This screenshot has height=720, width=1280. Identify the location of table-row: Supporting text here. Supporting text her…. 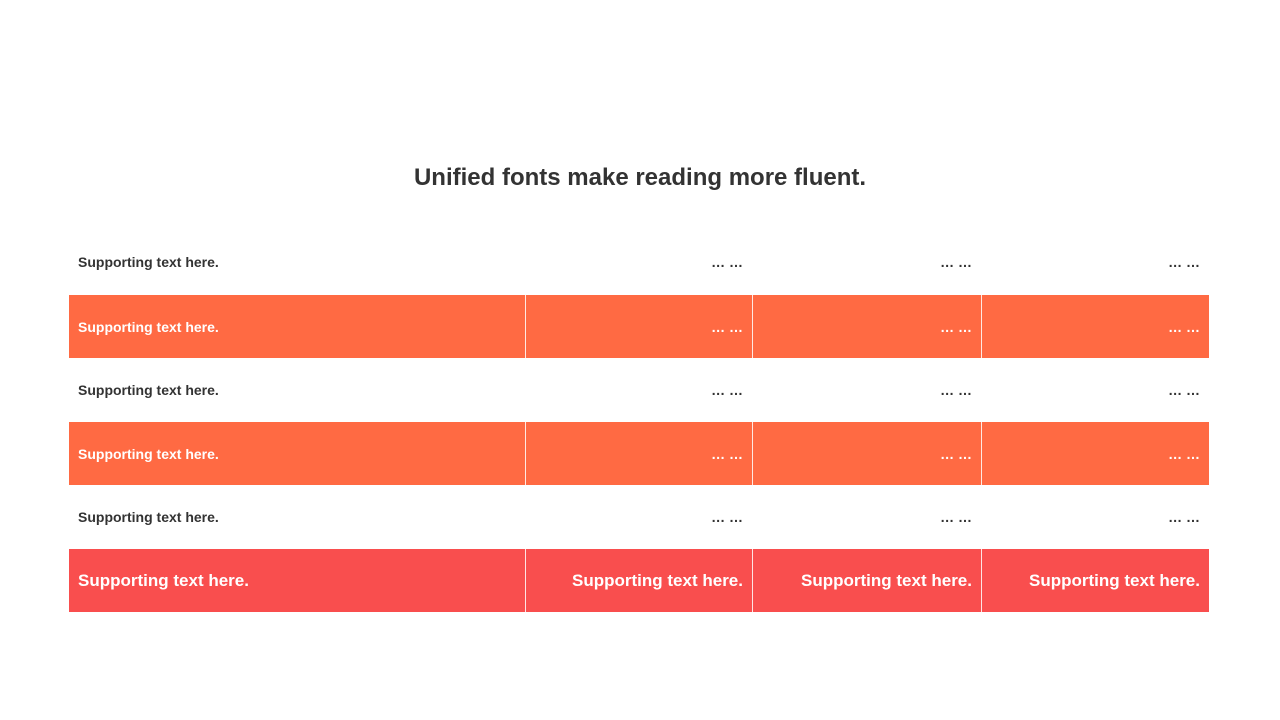
(639, 580).